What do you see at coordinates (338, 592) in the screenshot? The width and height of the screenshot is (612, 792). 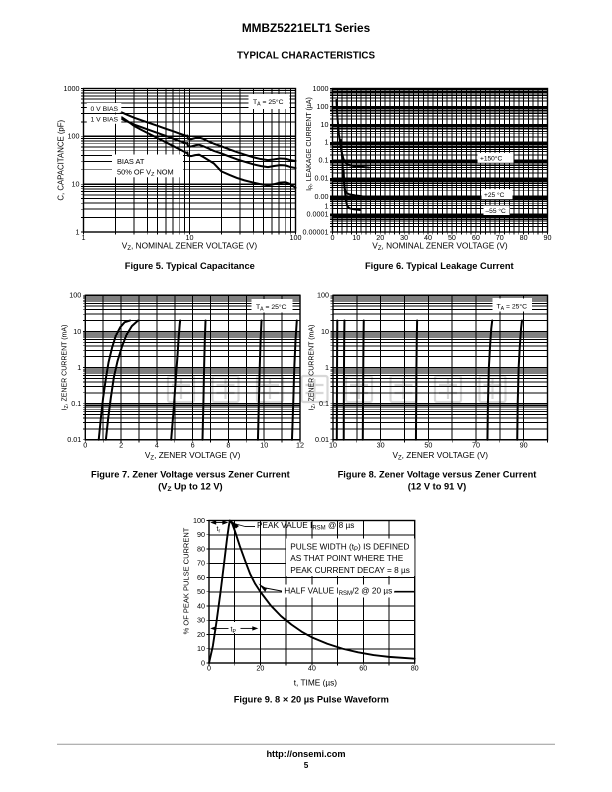 I see `svg-text: HALF VALUE IRSM/2 @ 20 µs` at bounding box center [338, 592].